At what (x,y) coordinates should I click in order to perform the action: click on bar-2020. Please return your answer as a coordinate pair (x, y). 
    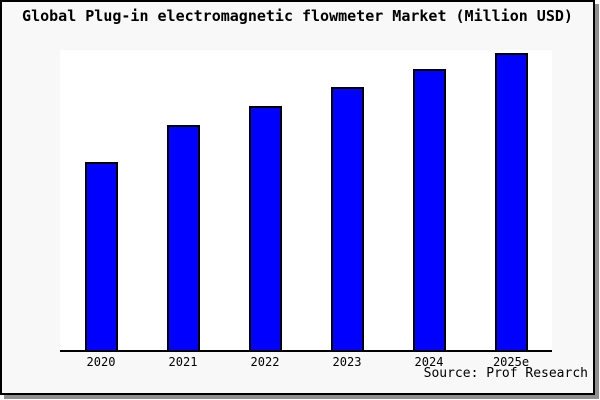
    Looking at the image, I should click on (101, 256).